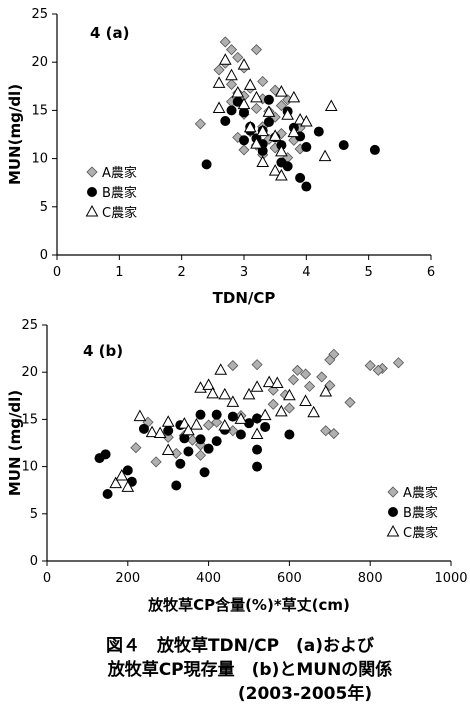 The width and height of the screenshot is (470, 716). Describe the element at coordinates (29, 372) in the screenshot. I see `y-tick-label: 20` at that location.